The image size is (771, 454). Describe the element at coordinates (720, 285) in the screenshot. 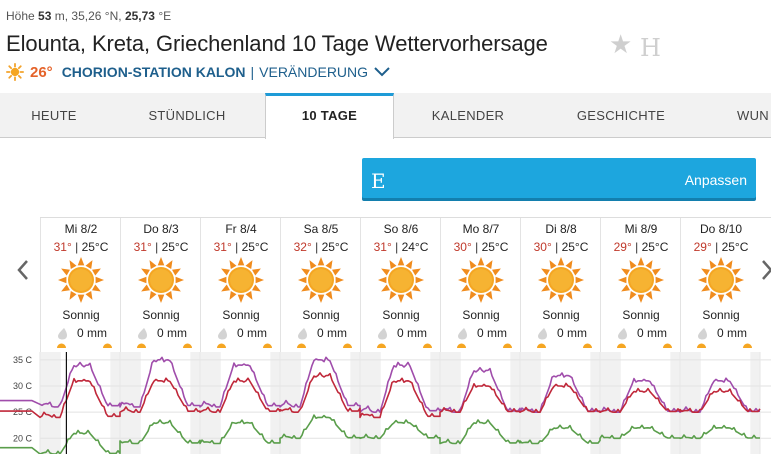

I see `forecast-day: Do 8/10 29° | 25°C Sonnig 0 mm` at that location.